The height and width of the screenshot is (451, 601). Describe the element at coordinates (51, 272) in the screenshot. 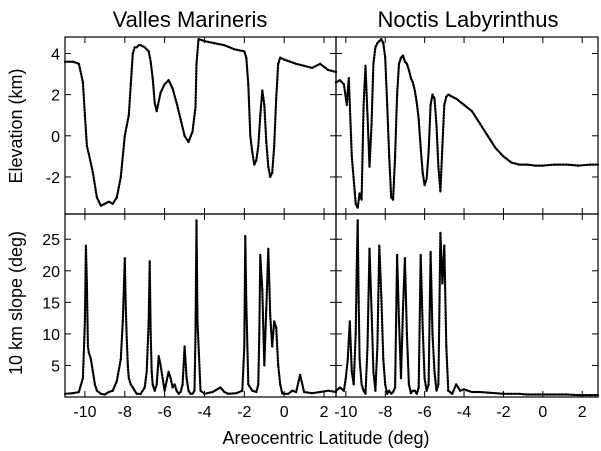

I see `y-tick-label: 20` at that location.